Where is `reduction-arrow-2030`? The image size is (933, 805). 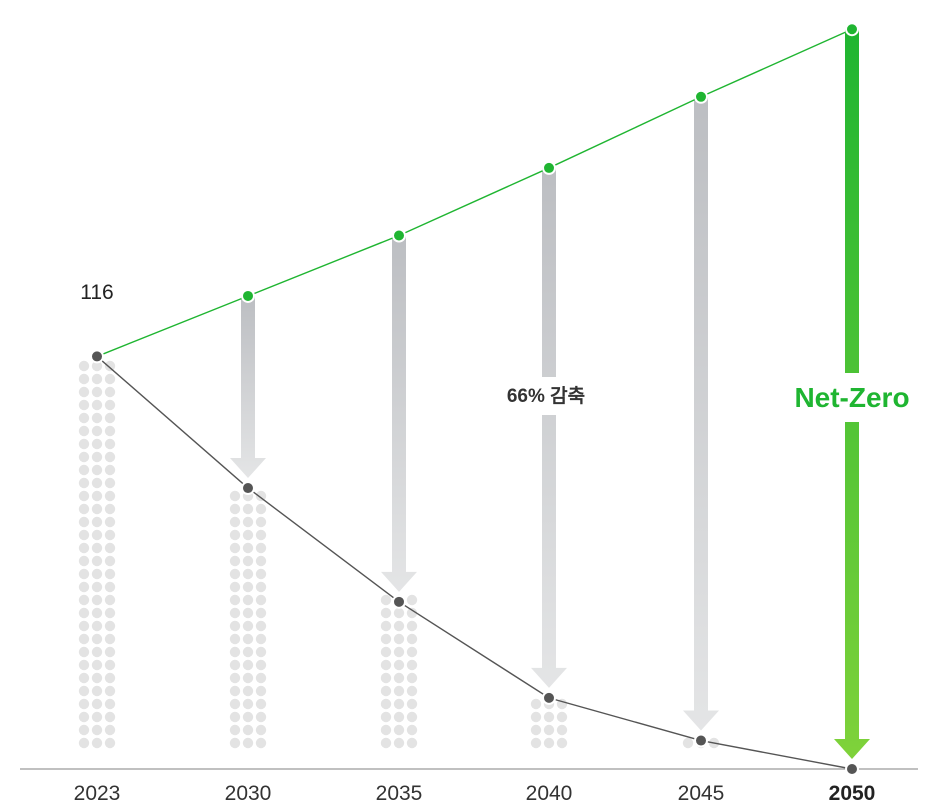
reduction-arrow-2030 is located at coordinates (248, 387).